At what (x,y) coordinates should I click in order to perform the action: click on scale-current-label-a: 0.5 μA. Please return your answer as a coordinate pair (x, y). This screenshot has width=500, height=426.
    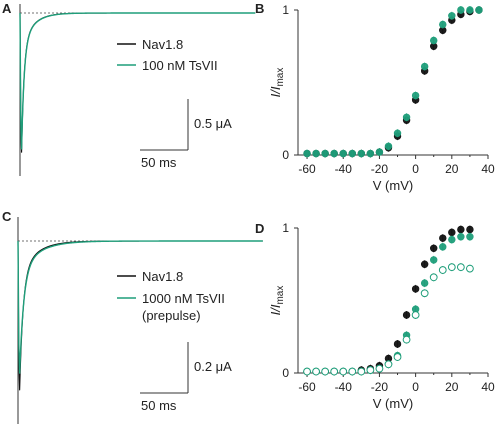
    Looking at the image, I should click on (213, 123).